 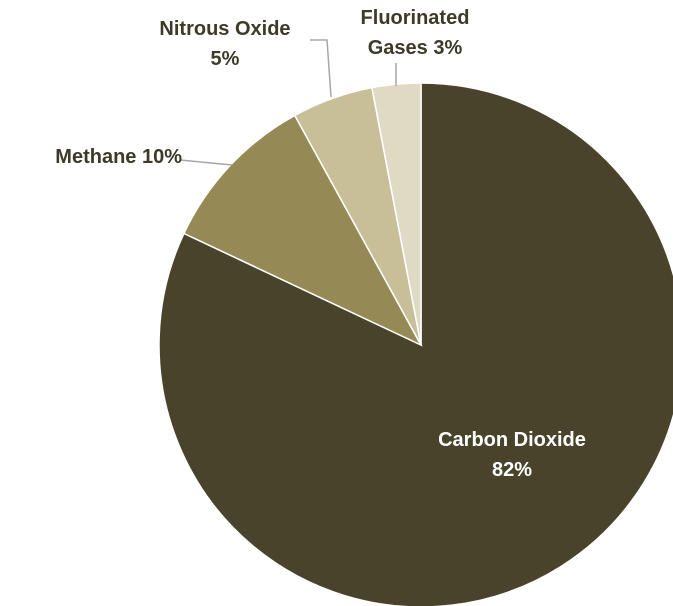 What do you see at coordinates (225, 44) in the screenshot?
I see `slice-label: Nitrous Oxide 5%` at bounding box center [225, 44].